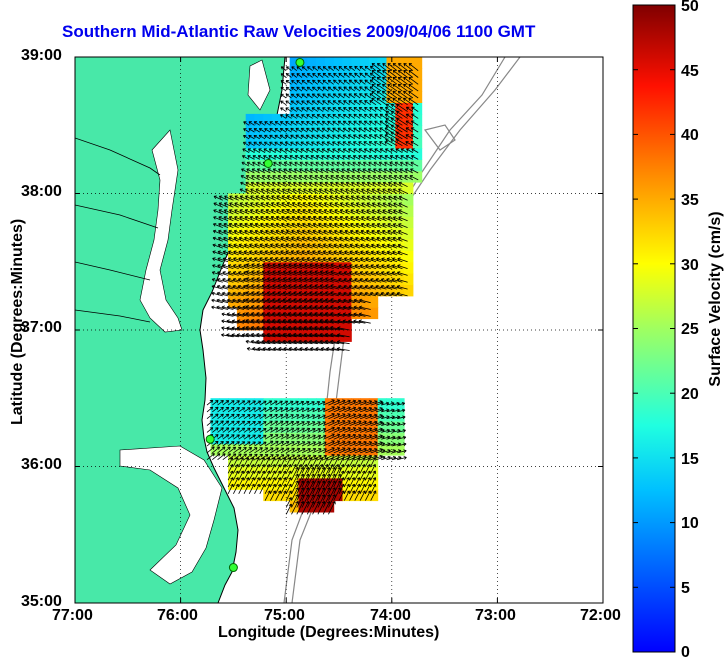 The image size is (724, 662). Describe the element at coordinates (41, 601) in the screenshot. I see `y-tick-label: 35:00` at that location.